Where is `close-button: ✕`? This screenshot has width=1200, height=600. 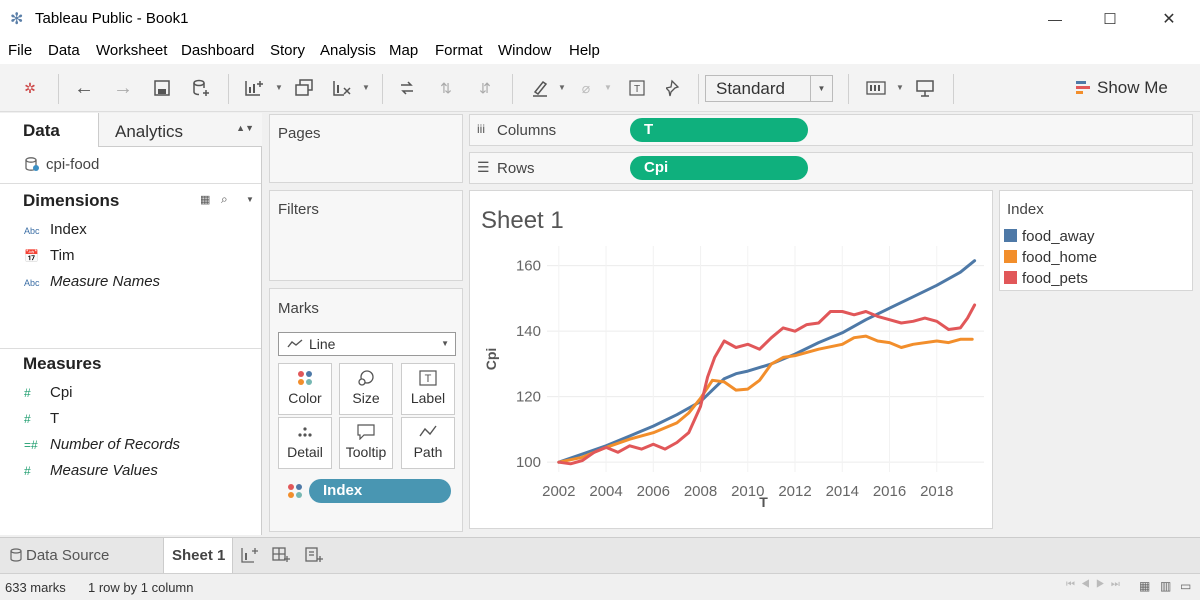 close-button: ✕ is located at coordinates (1169, 19).